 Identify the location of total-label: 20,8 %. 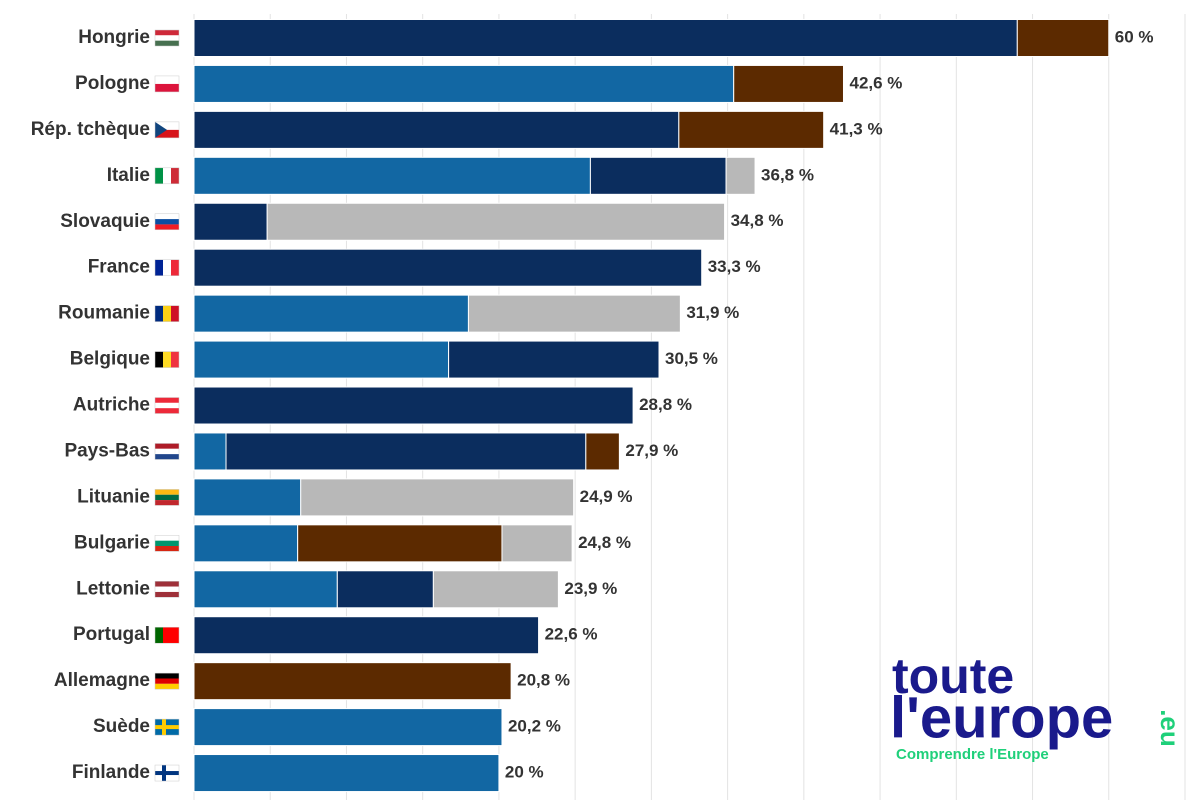
(543, 680).